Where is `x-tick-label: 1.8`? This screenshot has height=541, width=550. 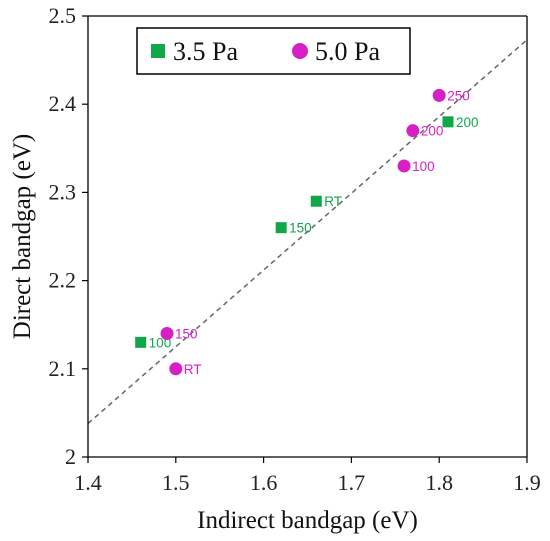
x-tick-label: 1.8 is located at coordinates (439, 482).